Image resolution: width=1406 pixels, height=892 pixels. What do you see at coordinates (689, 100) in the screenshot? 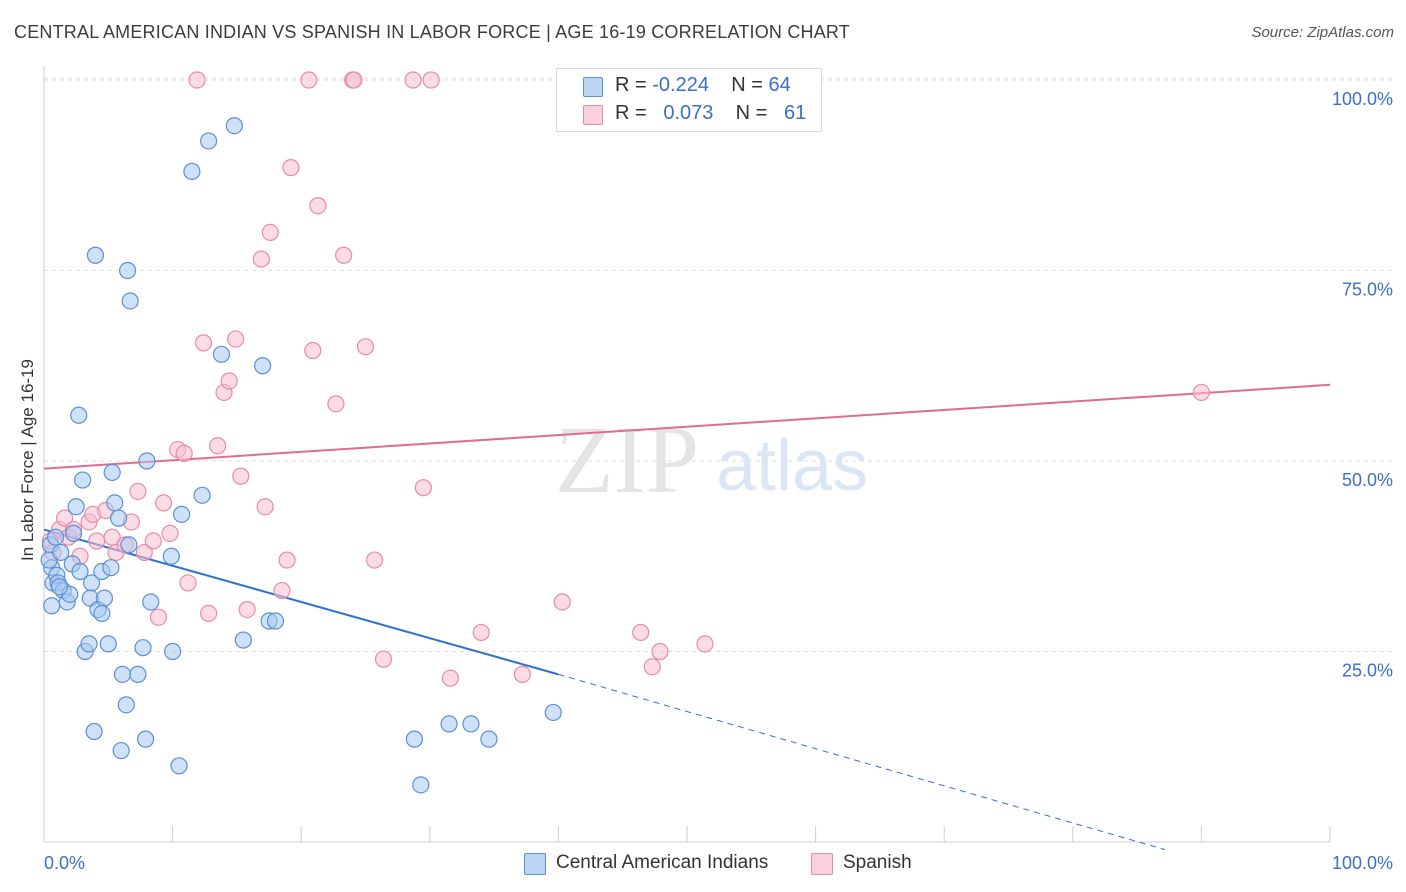
I see `stats-legend: R = -0.224 N = 64 R = 0.073 N = 61` at bounding box center [689, 100].